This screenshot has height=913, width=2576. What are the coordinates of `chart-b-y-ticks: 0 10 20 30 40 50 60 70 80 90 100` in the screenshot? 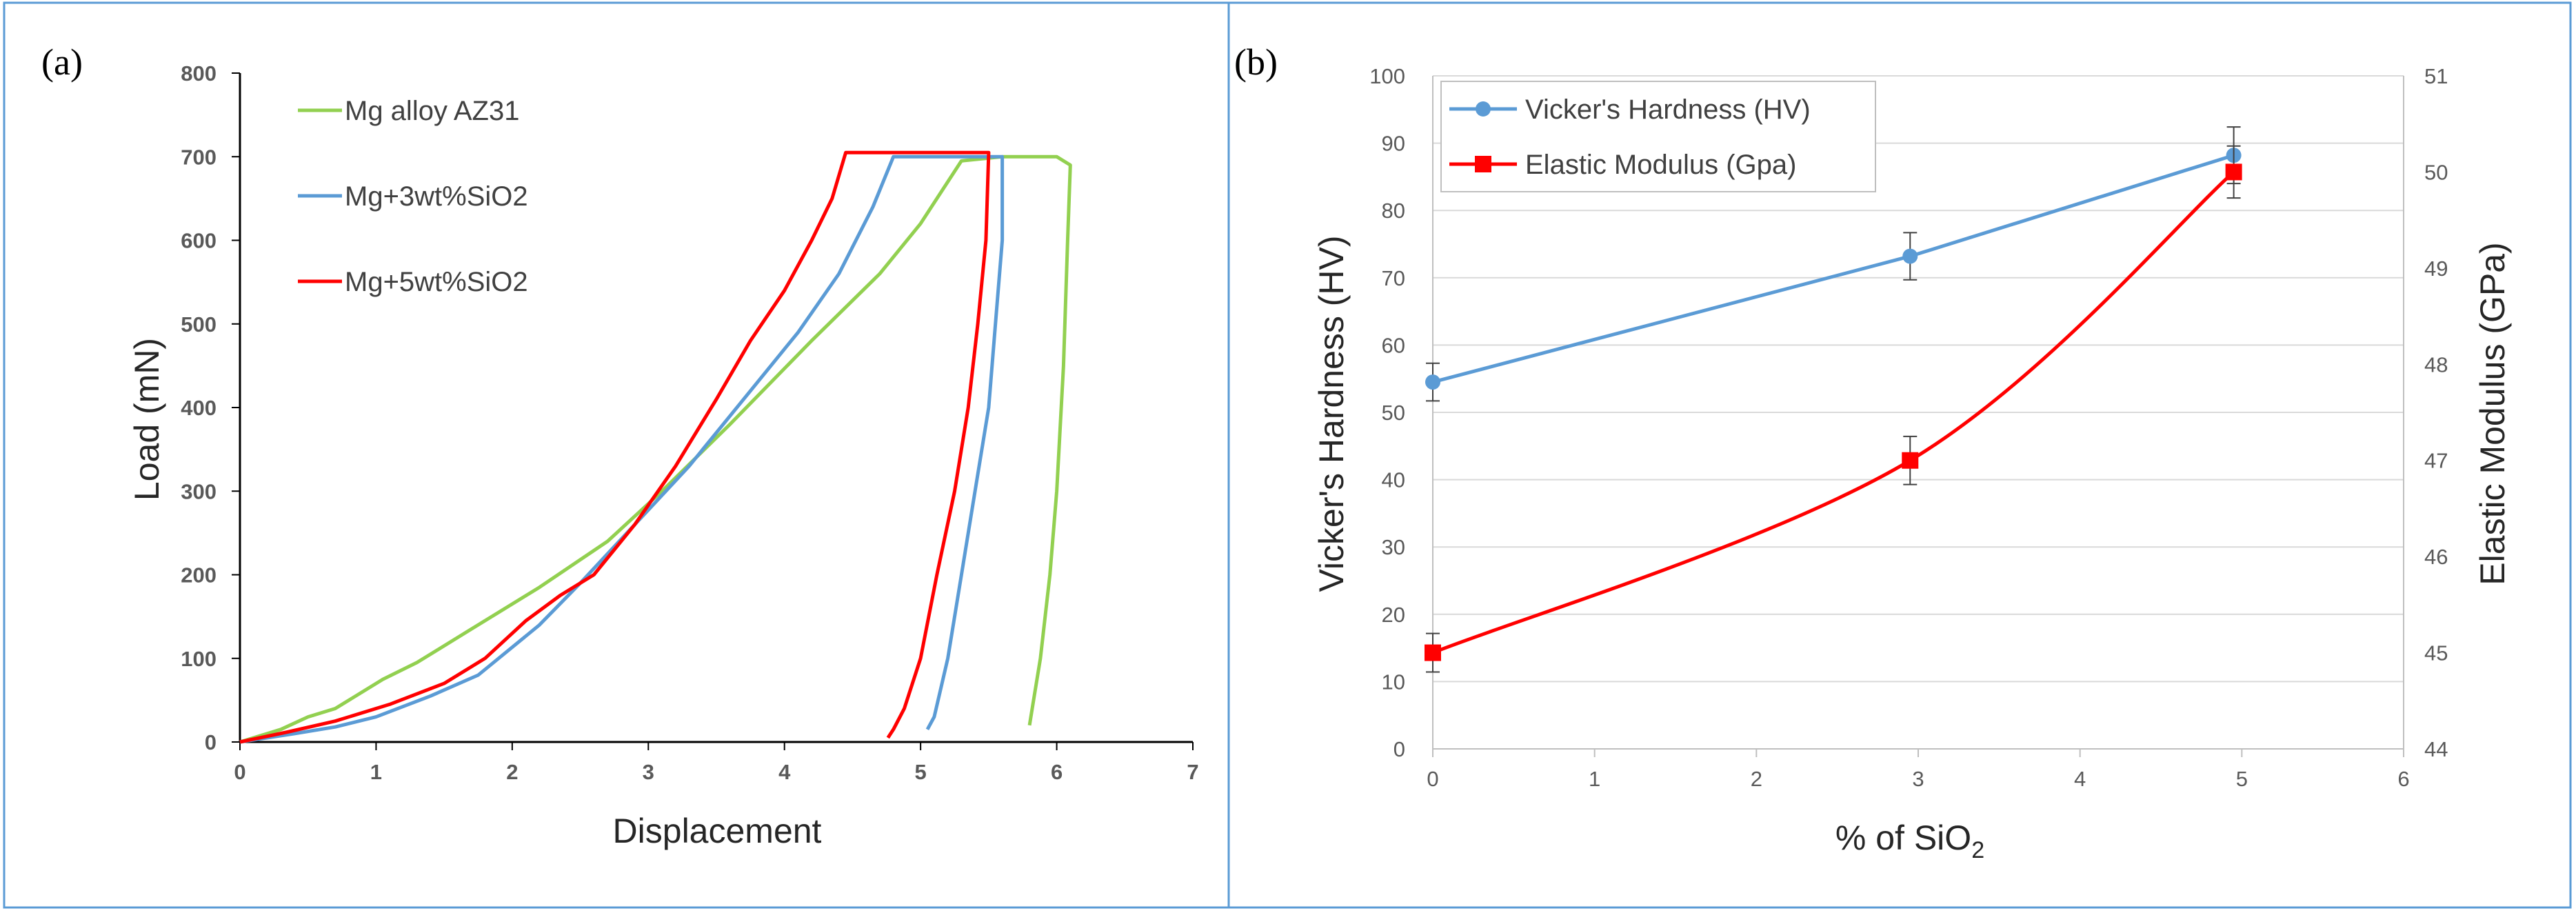 It's located at (1387, 412).